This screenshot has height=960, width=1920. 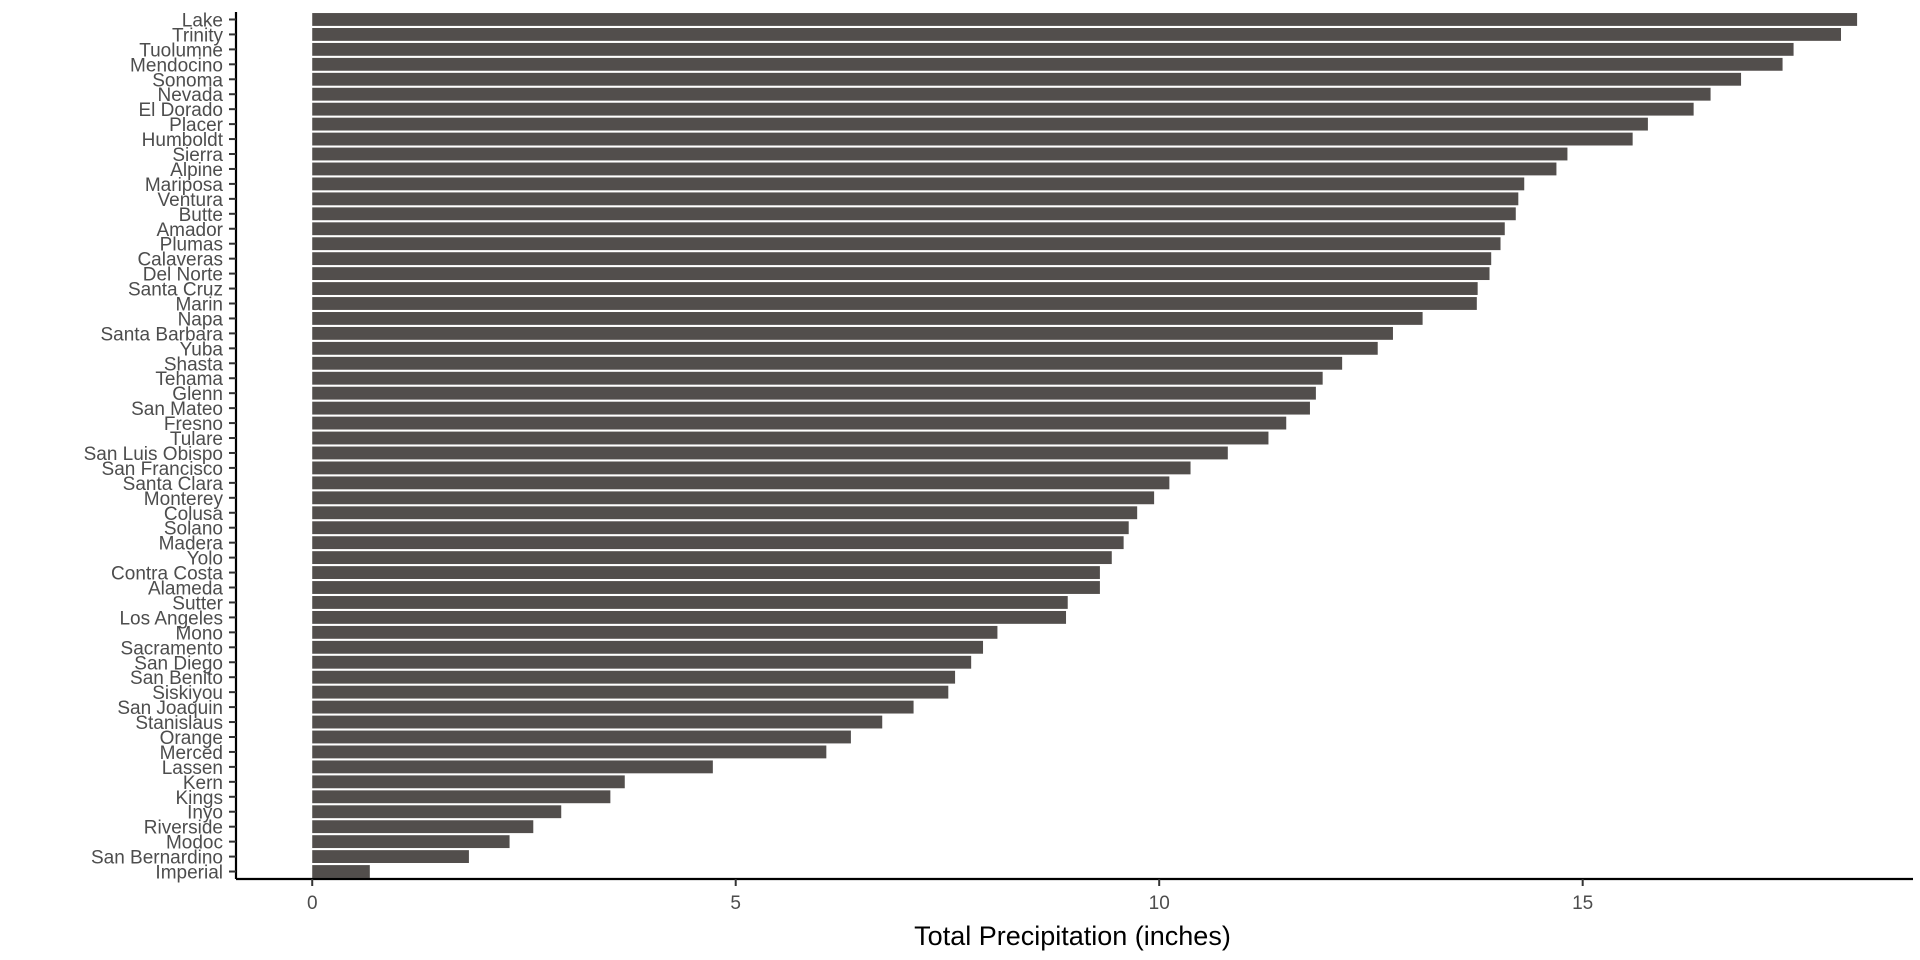 I want to click on category-label: San Luis Obispo, so click(x=153, y=454).